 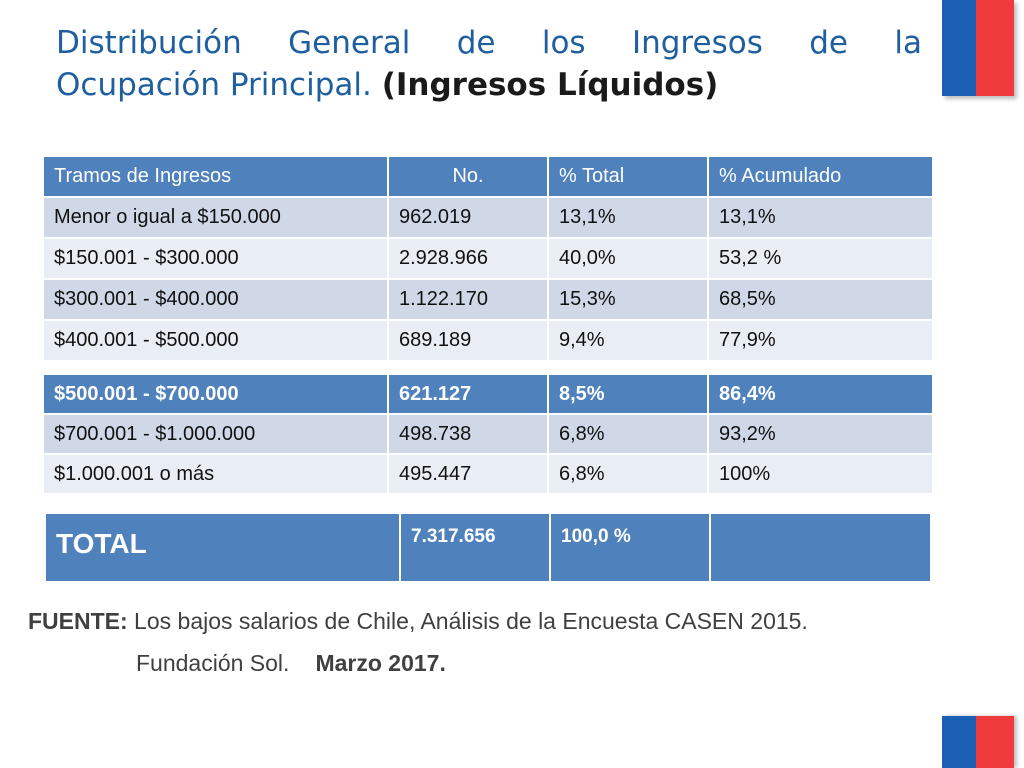 I want to click on table-cell: $300.001 - $400.000, so click(x=216, y=300).